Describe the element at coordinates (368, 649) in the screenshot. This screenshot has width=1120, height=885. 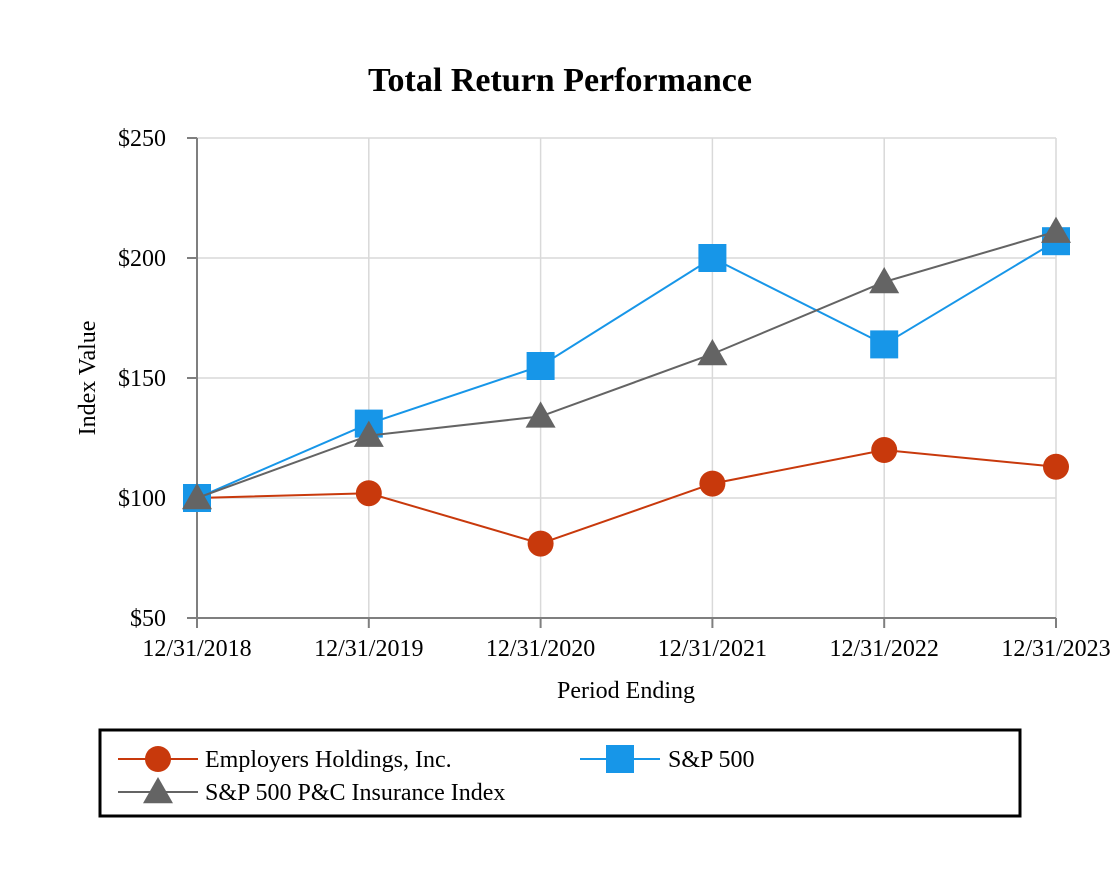
I see `x-tick-label: 12/31/2019` at that location.